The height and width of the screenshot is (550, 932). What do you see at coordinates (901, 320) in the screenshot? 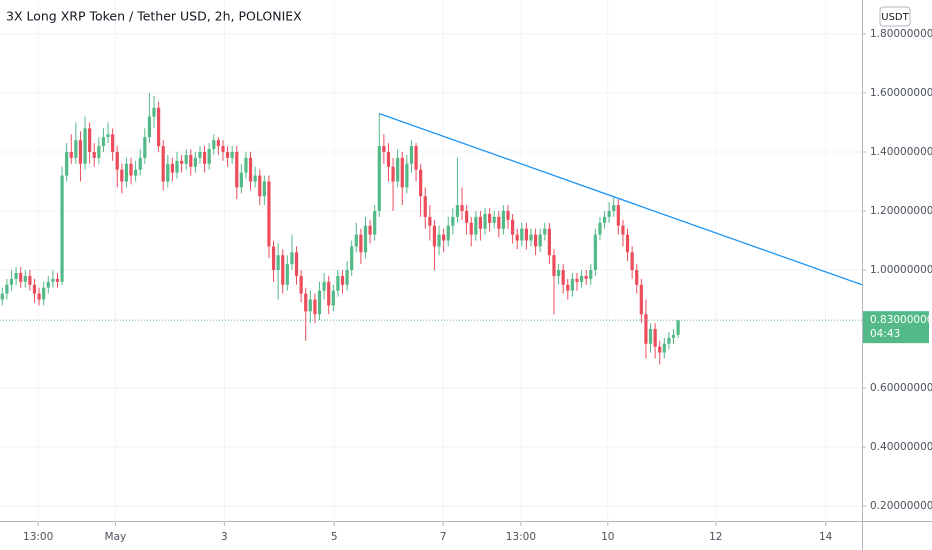
I see `last-price-label: 0.83000000` at bounding box center [901, 320].